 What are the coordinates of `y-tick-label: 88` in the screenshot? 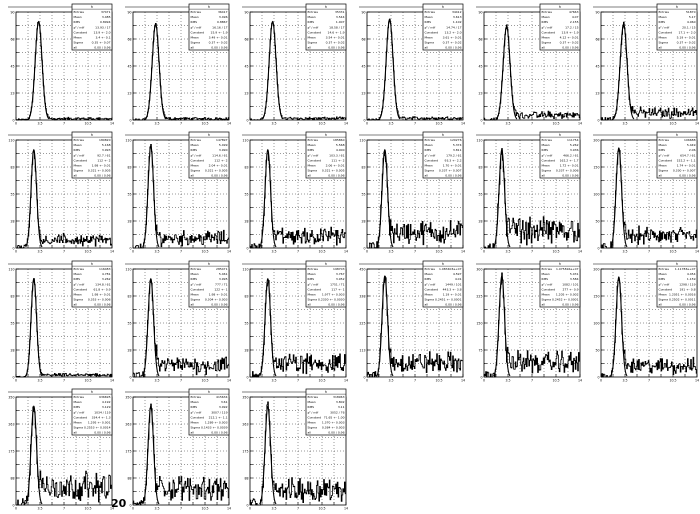 It's located at (246, 479).